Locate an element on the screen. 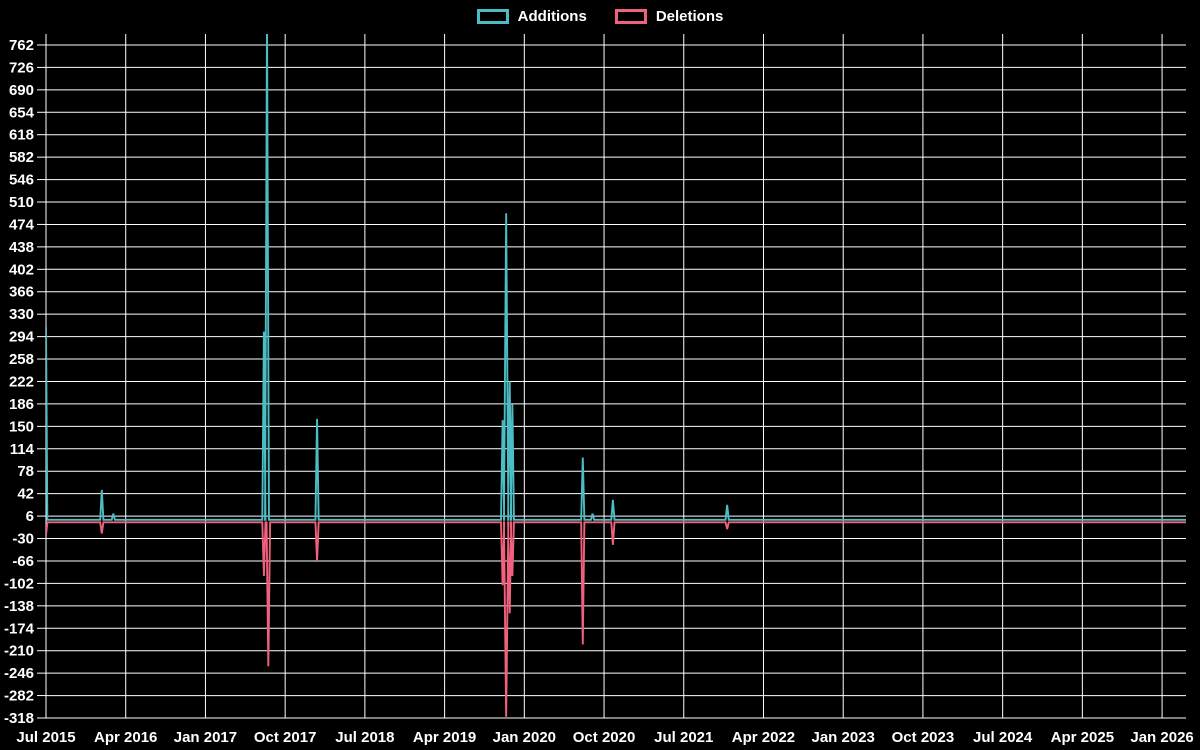 This screenshot has height=750, width=1200. y-tick-label: -318 is located at coordinates (19, 718).